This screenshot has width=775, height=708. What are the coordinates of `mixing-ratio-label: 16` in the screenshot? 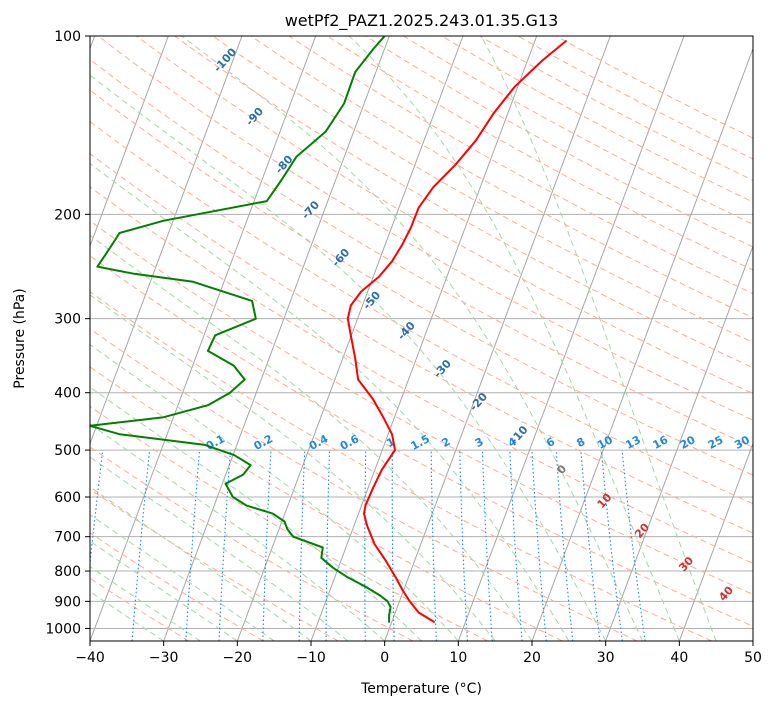 It's located at (661, 442).